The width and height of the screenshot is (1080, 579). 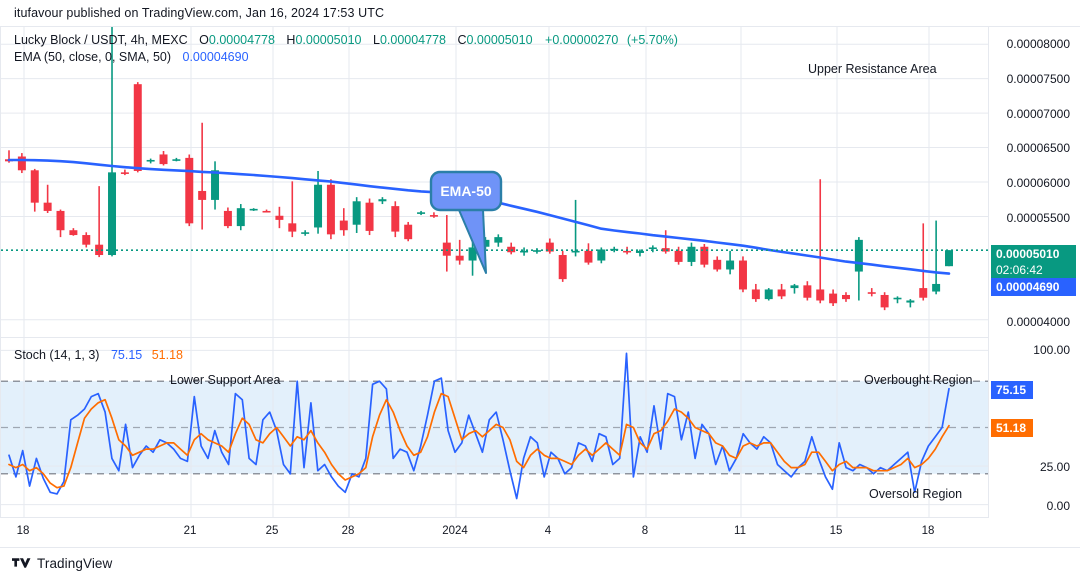 What do you see at coordinates (57, 355) in the screenshot?
I see `stoch-legend-label: Stoch (14, 1, 3)` at bounding box center [57, 355].